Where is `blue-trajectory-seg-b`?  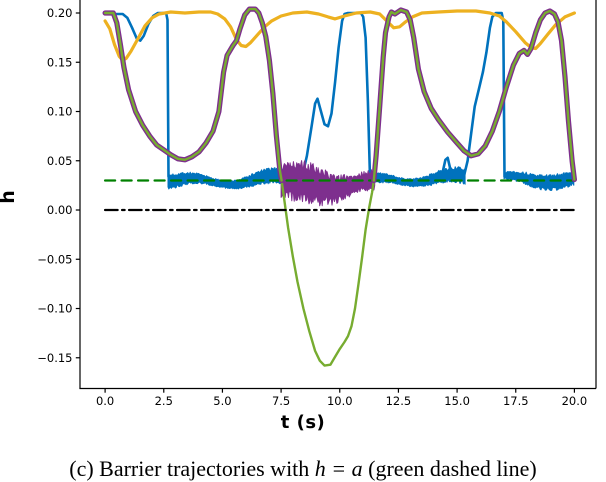 blue-trajectory-seg-b is located at coordinates (336, 95).